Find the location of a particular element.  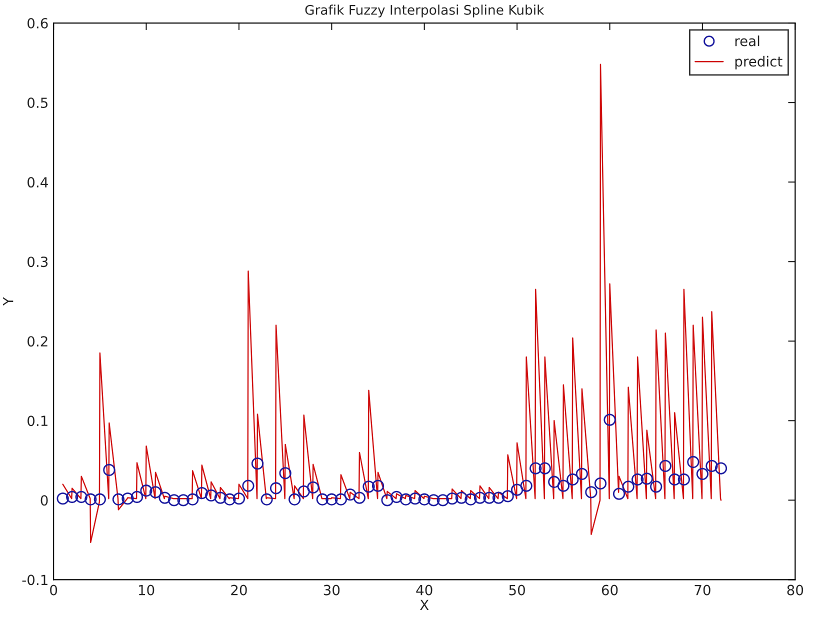

x-tick-label: 10 is located at coordinates (146, 590).